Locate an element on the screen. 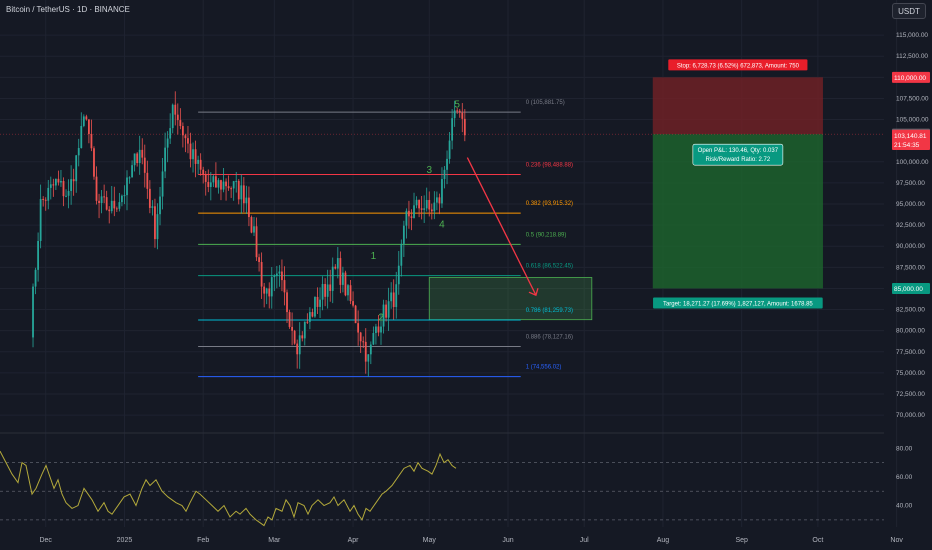 Image resolution: width=932 pixels, height=550 pixels. target-label-bg is located at coordinates (738, 303).